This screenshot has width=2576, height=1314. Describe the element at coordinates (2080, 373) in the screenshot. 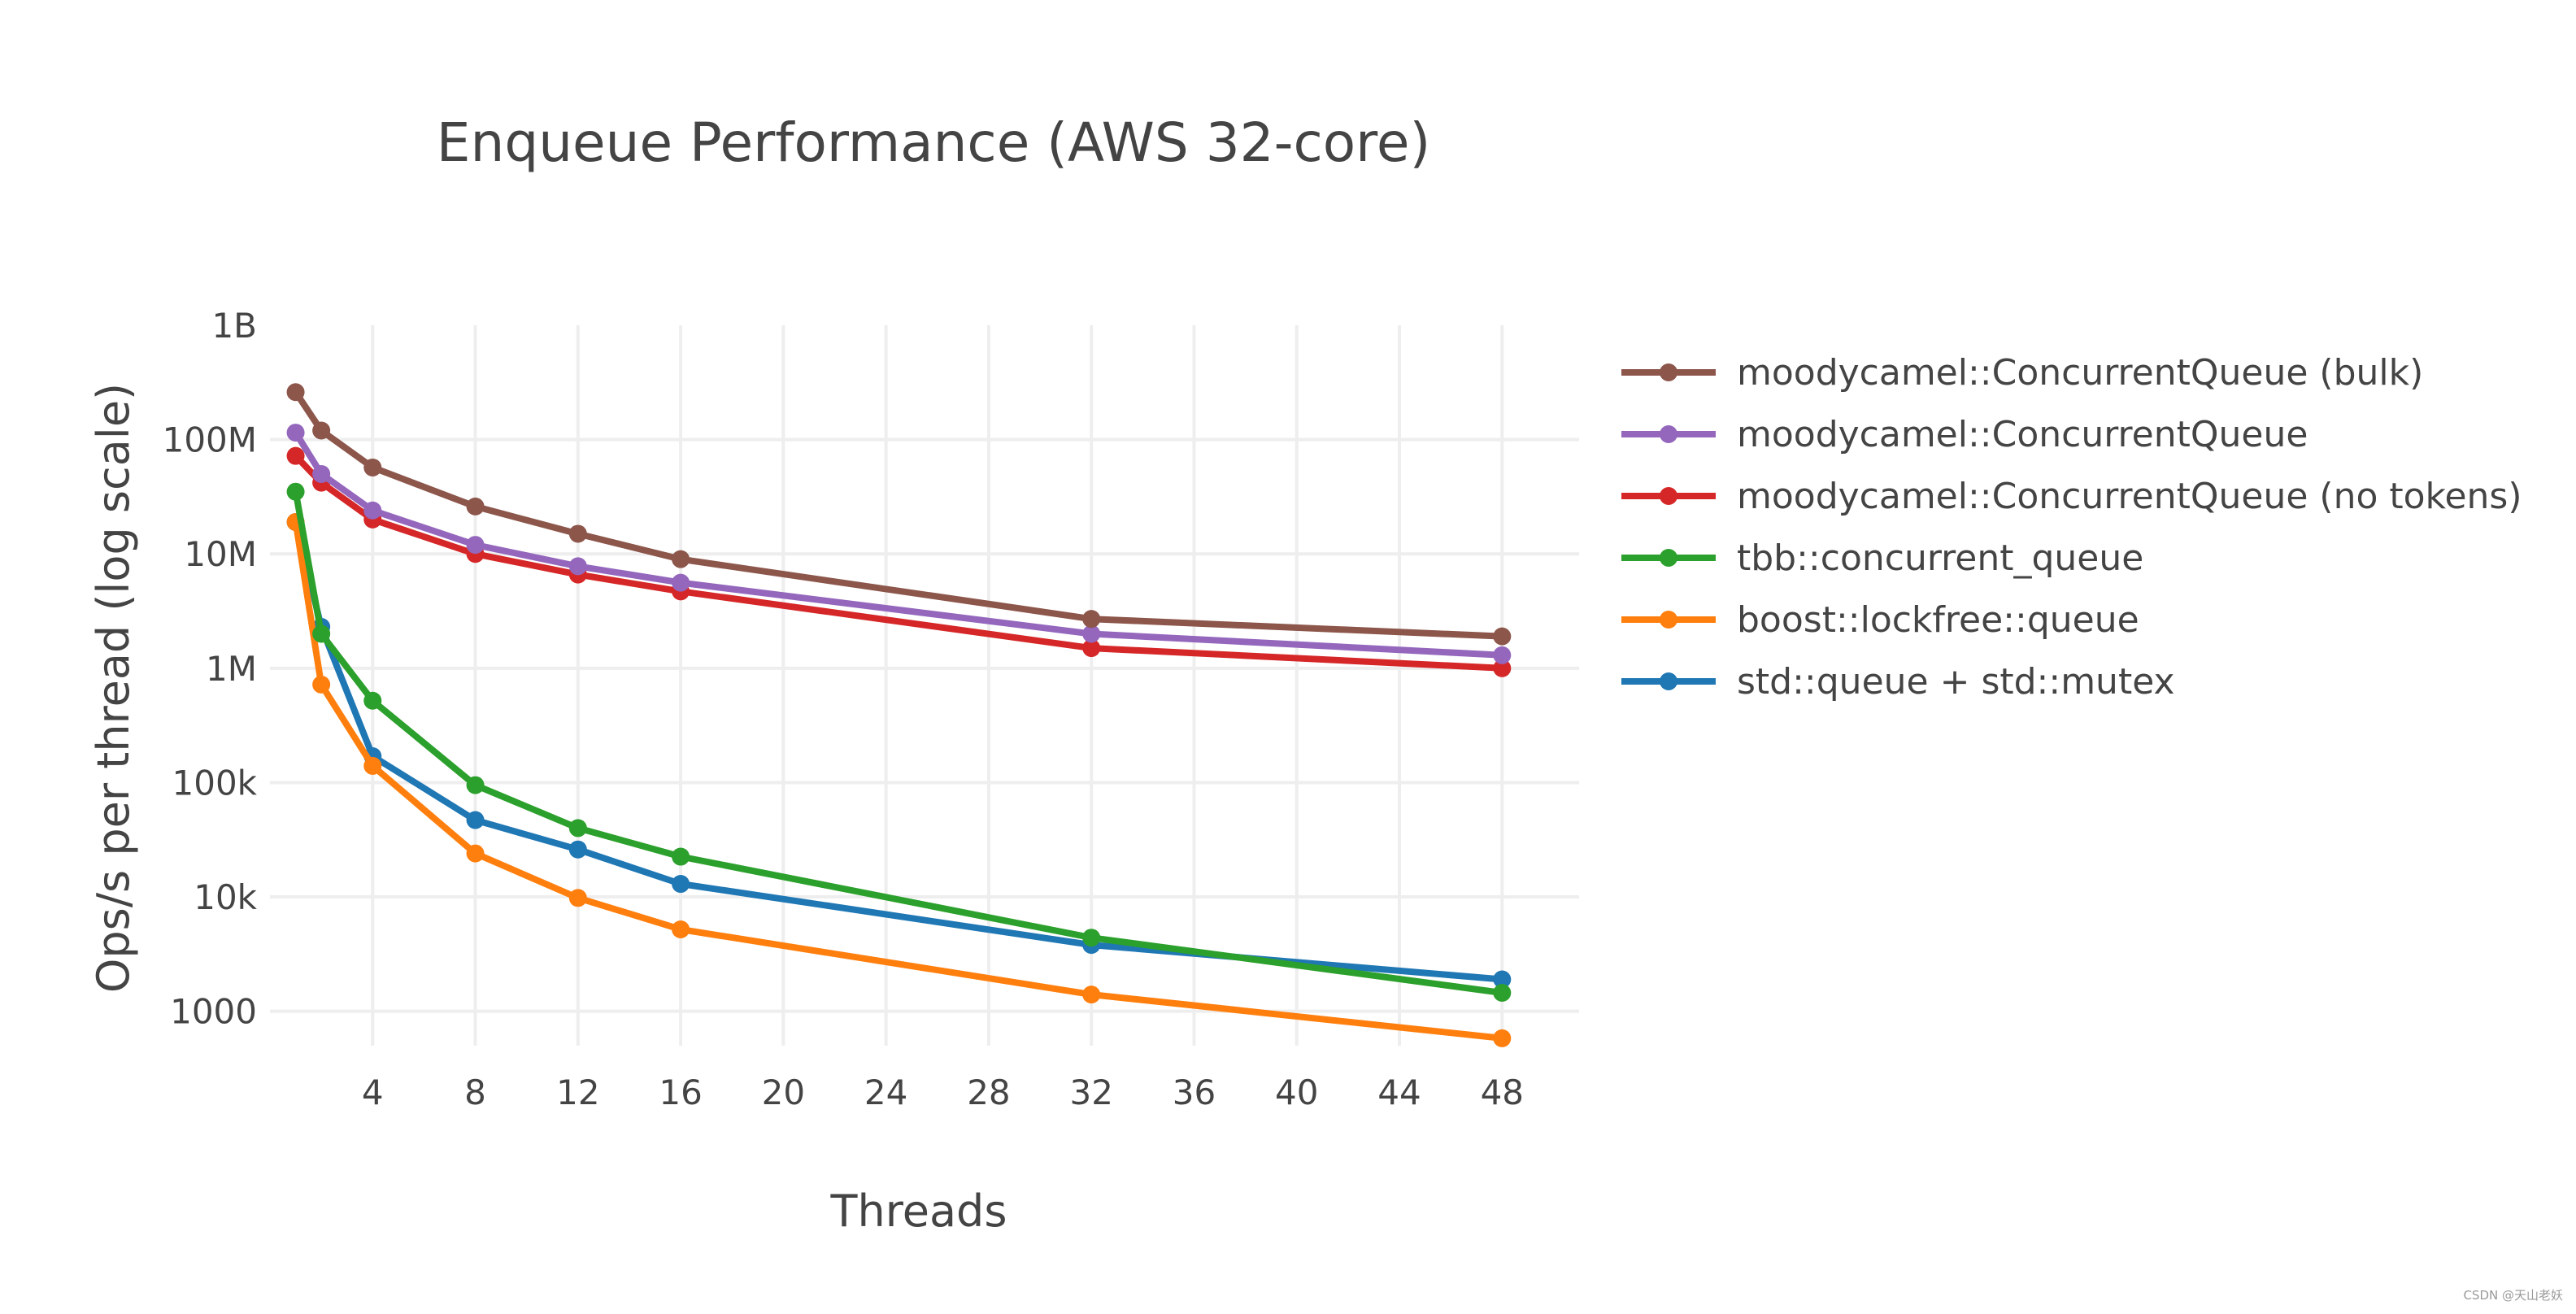

I see `legend-label: moodycamel::ConcurrentQueue (bulk)` at that location.